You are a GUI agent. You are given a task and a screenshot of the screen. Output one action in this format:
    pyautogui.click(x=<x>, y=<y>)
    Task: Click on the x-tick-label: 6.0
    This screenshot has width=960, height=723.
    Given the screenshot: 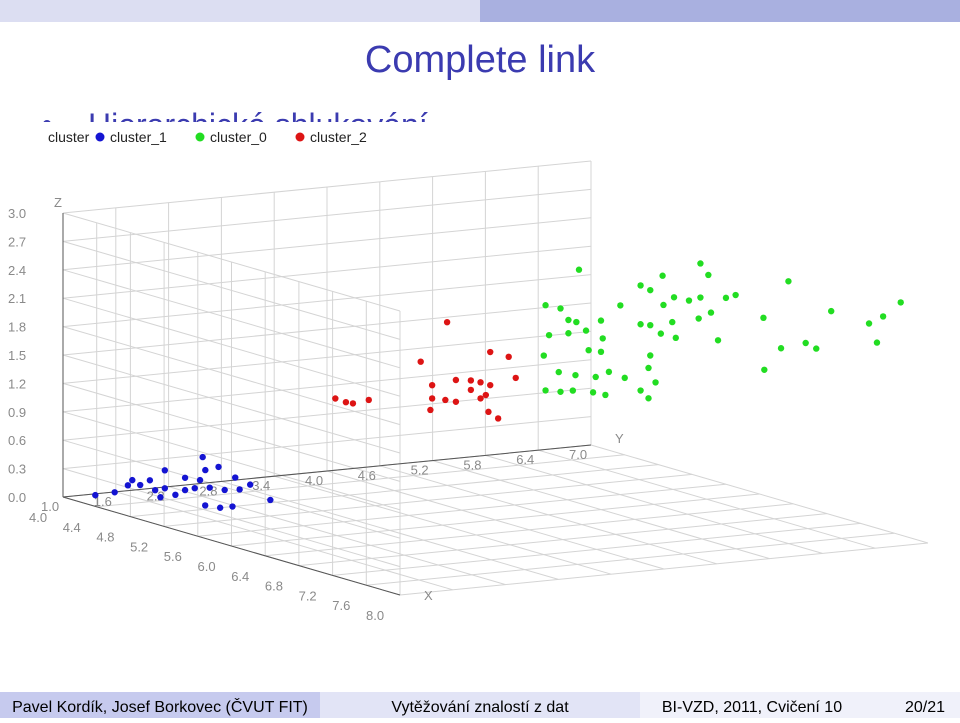 What is the action you would take?
    pyautogui.click(x=207, y=566)
    